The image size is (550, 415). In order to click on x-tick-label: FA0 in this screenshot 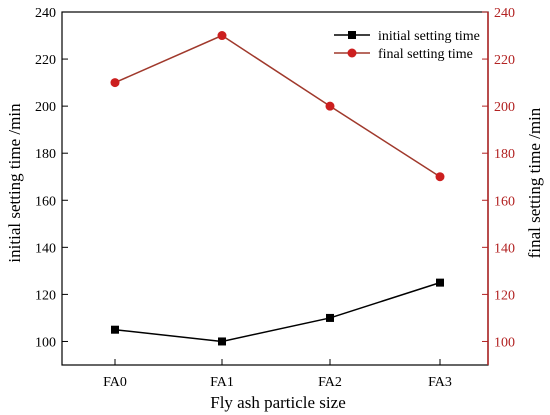, I will do `click(115, 382)`.